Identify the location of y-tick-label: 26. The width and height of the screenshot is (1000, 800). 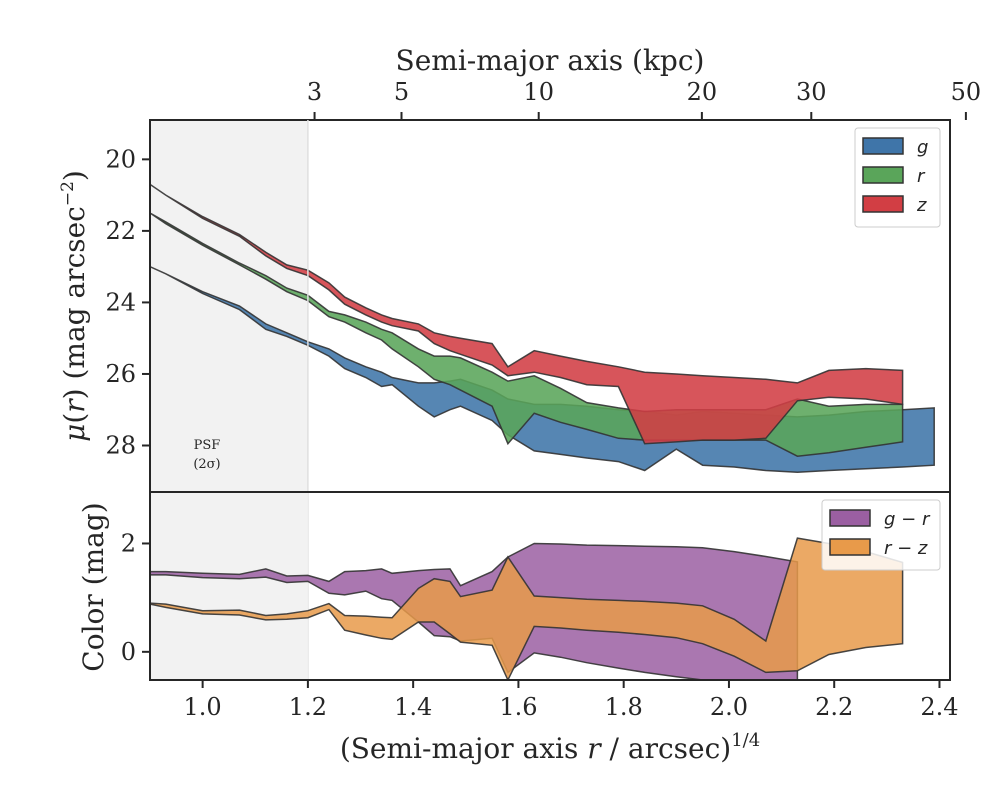
(120, 374).